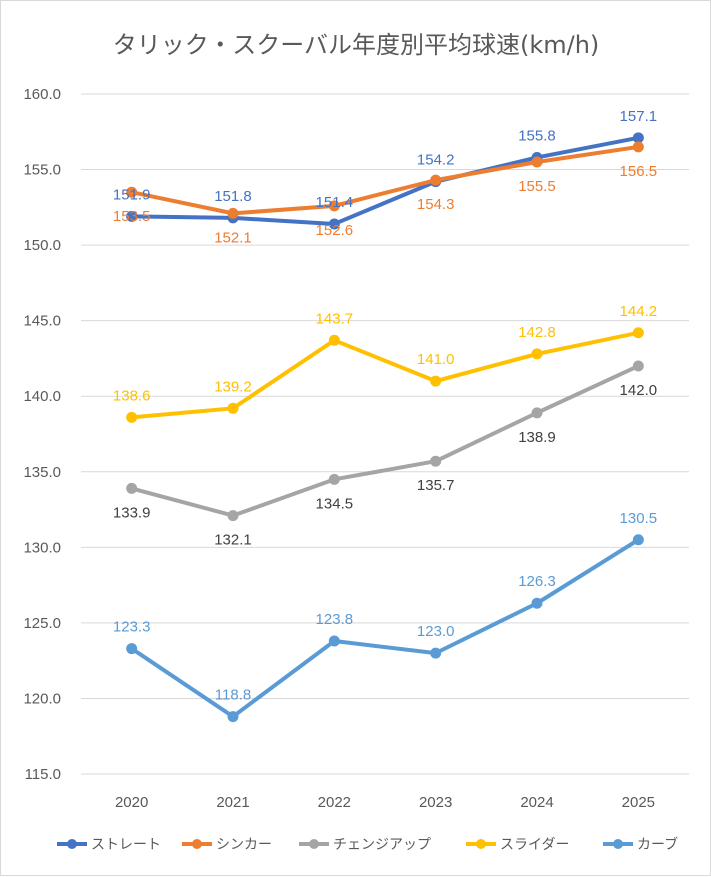 The image size is (711, 877). I want to click on data-label: 133.9, so click(132, 512).